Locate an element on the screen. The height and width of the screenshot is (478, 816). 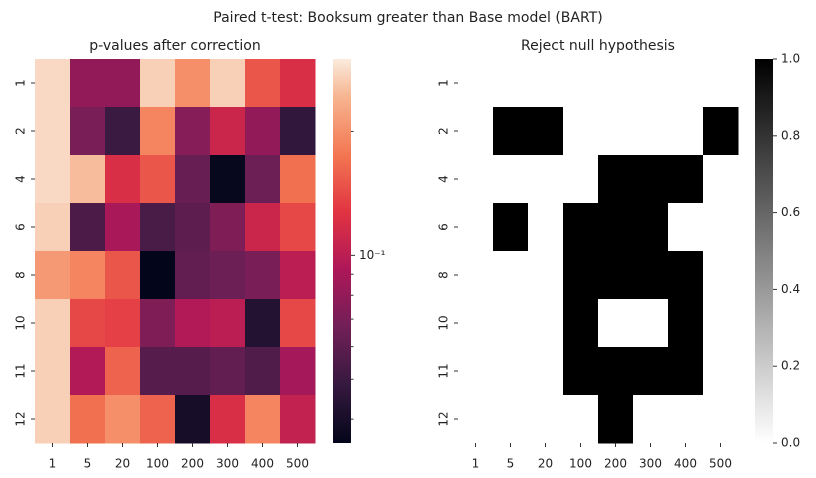
x-tick-label: 500 is located at coordinates (297, 464).